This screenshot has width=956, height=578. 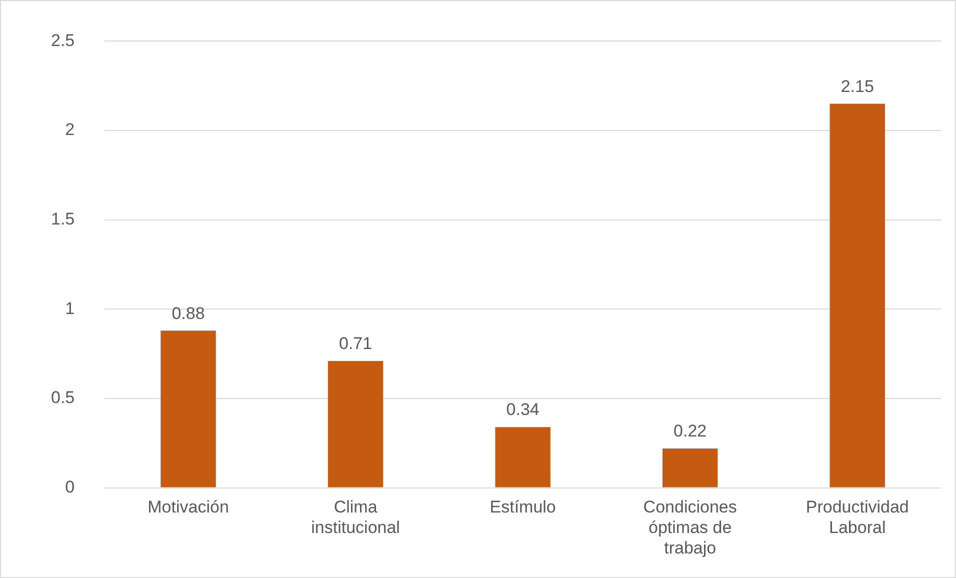 What do you see at coordinates (188, 313) in the screenshot?
I see `data-label: 0.88` at bounding box center [188, 313].